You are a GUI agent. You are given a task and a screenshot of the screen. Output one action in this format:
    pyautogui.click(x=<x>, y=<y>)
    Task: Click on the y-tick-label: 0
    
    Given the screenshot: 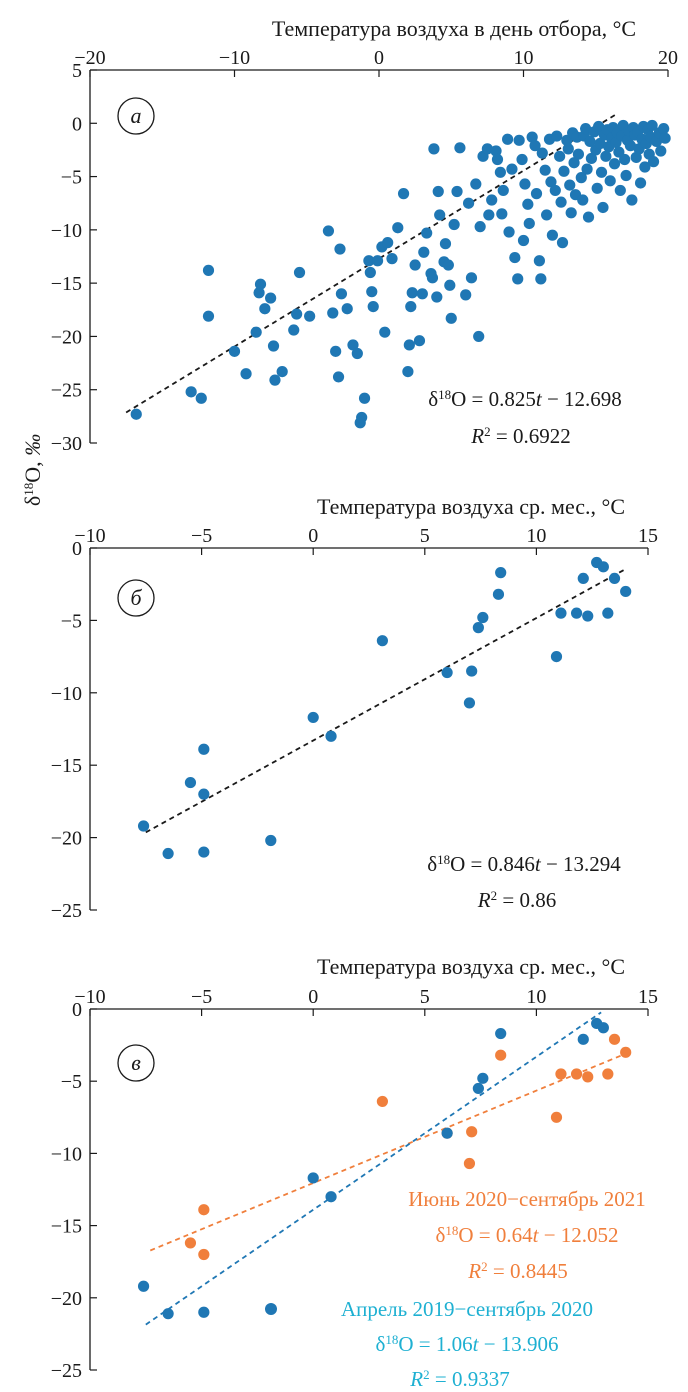 What is the action you would take?
    pyautogui.click(x=77, y=549)
    